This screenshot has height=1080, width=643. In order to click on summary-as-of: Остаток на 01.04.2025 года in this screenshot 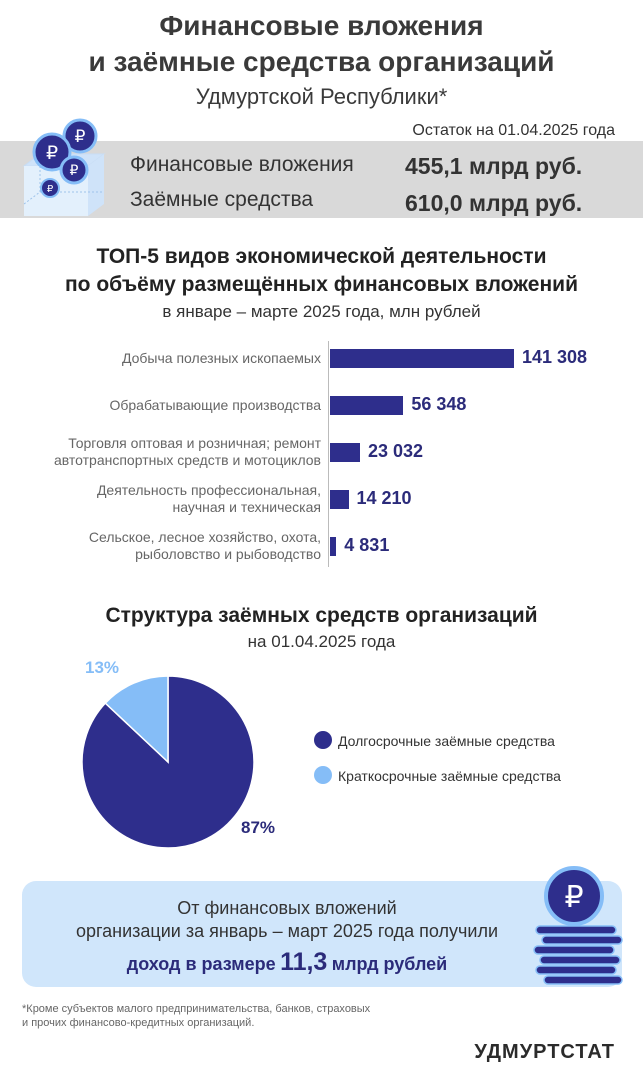, I will do `click(513, 130)`.